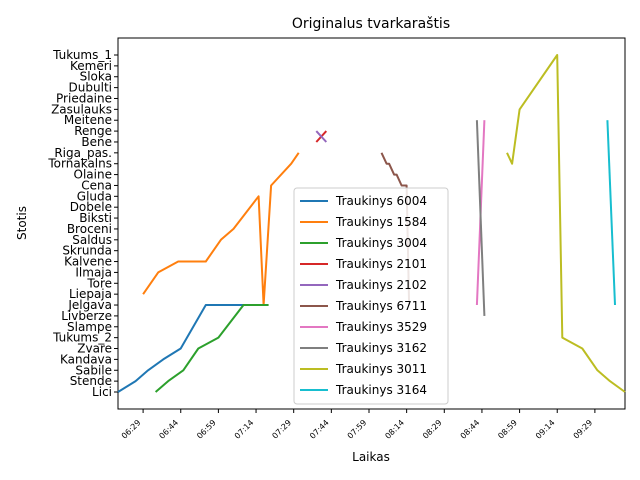 The height and width of the screenshot is (480, 640). What do you see at coordinates (94, 349) in the screenshot?
I see `y-tick-label: Zvare` at bounding box center [94, 349].